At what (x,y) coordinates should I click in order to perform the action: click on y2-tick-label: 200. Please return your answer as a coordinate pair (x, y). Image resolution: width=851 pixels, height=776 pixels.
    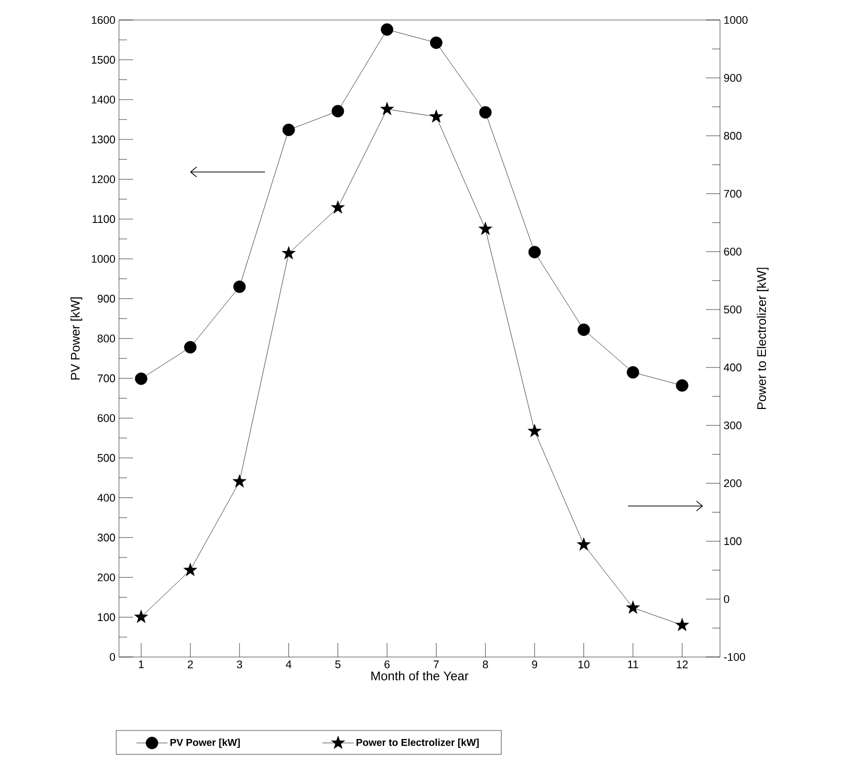
    Looking at the image, I should click on (733, 483).